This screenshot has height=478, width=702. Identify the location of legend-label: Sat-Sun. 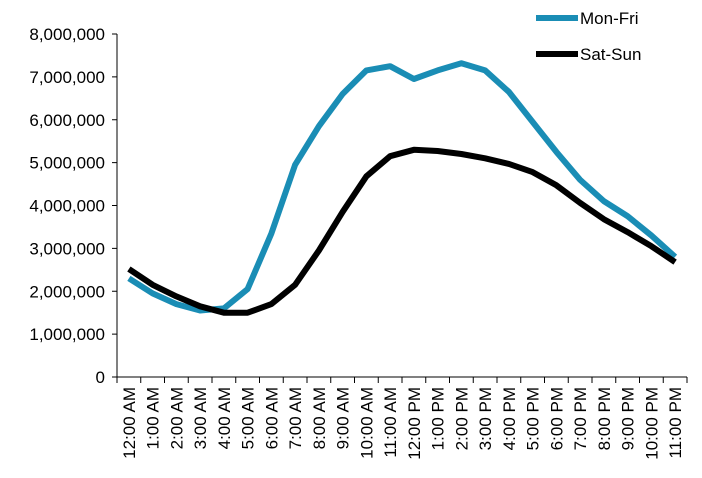
(610, 54).